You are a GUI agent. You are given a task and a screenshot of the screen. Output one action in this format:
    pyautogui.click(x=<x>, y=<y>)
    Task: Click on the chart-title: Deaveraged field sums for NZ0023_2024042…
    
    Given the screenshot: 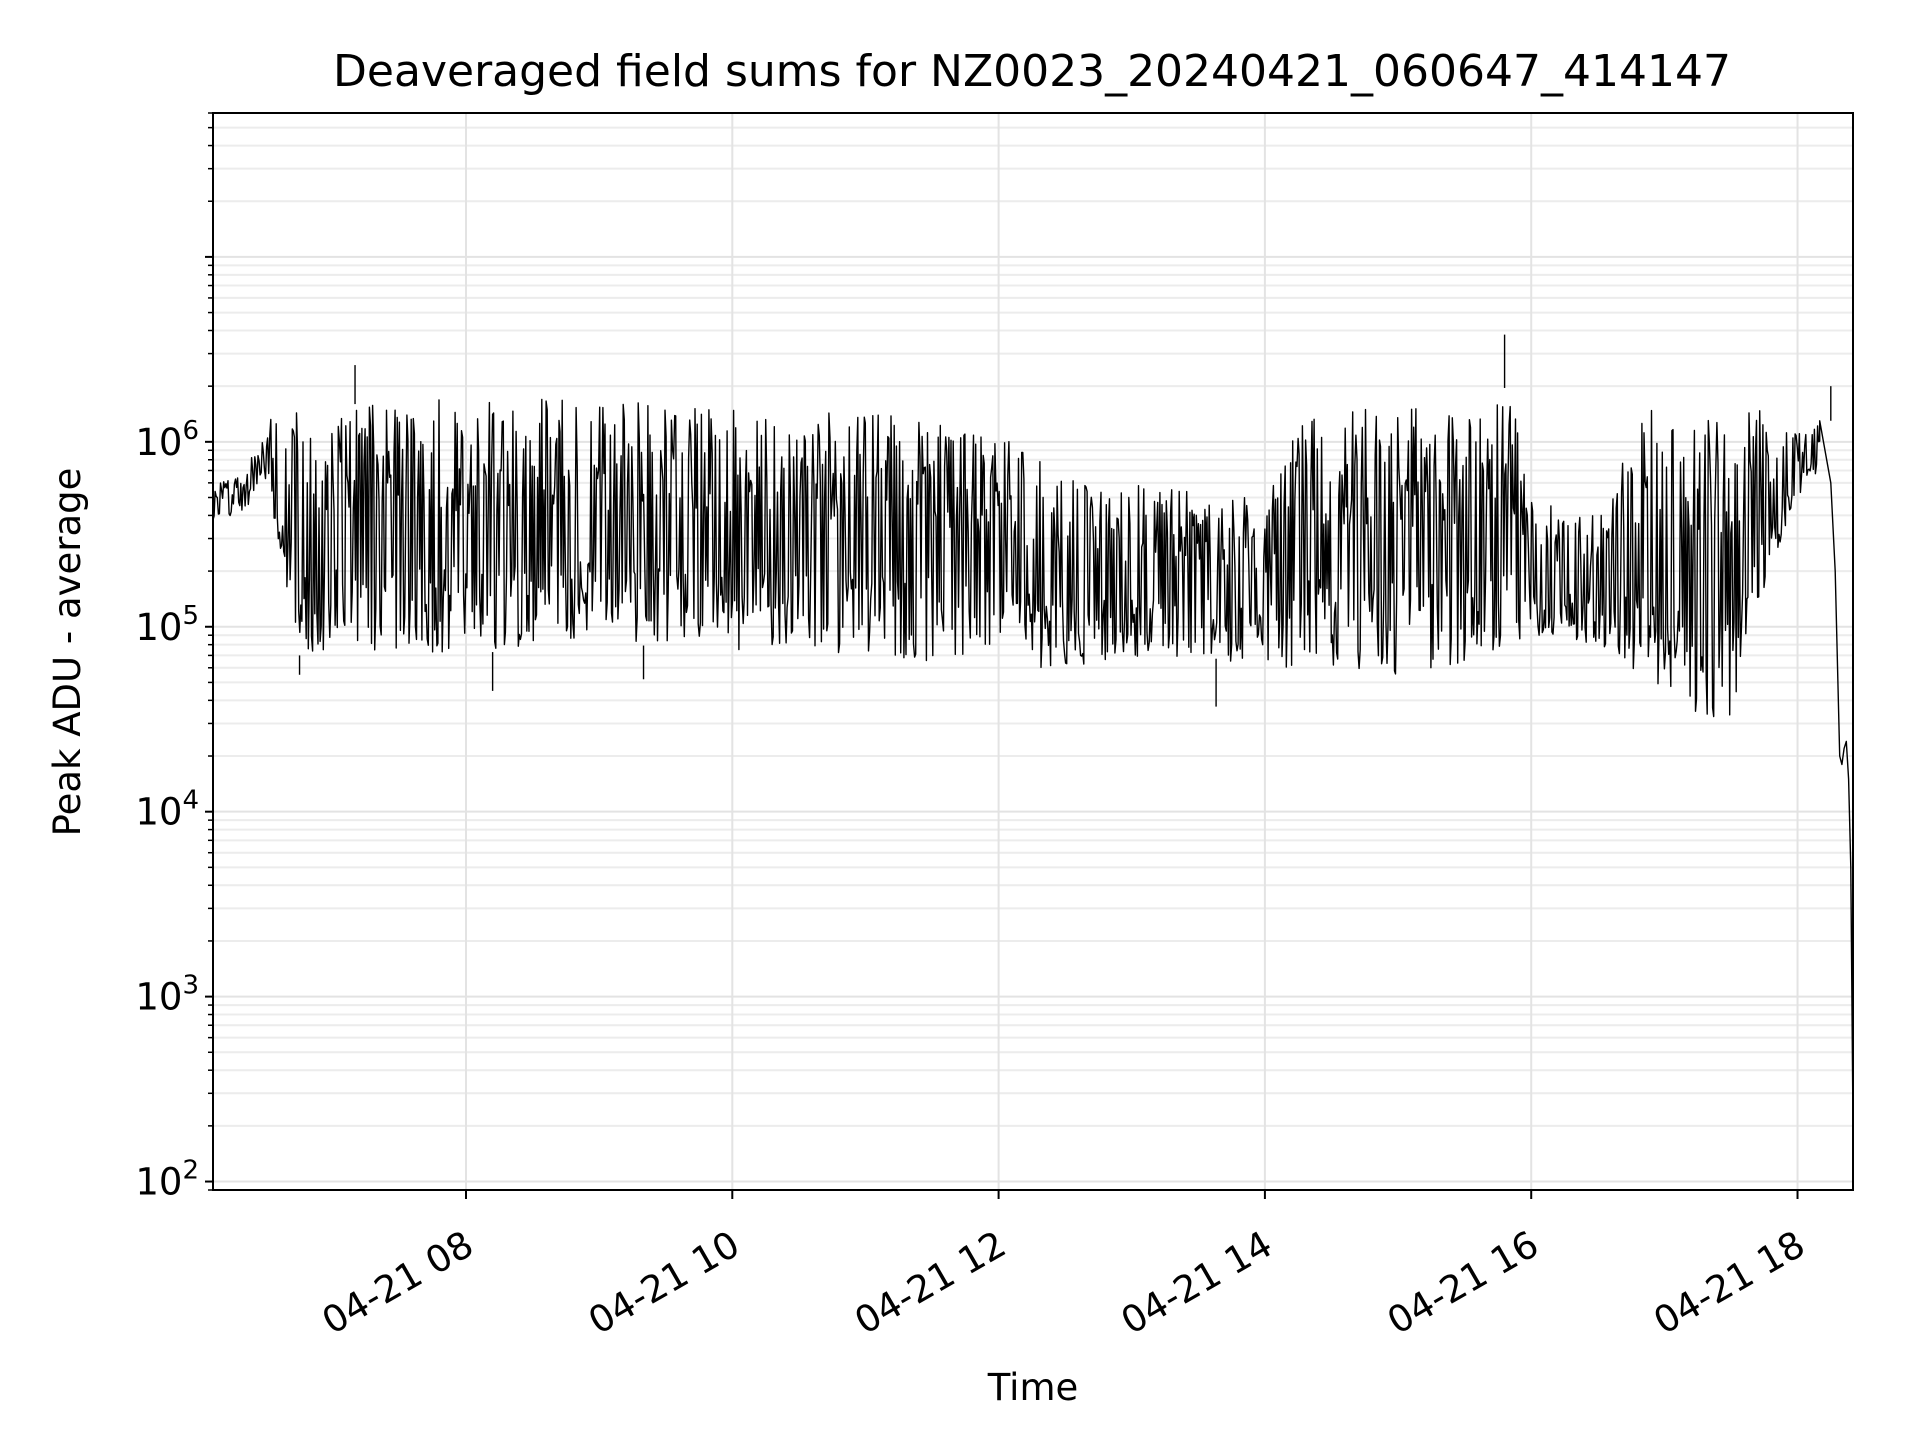 What is the action you would take?
    pyautogui.click(x=1032, y=71)
    